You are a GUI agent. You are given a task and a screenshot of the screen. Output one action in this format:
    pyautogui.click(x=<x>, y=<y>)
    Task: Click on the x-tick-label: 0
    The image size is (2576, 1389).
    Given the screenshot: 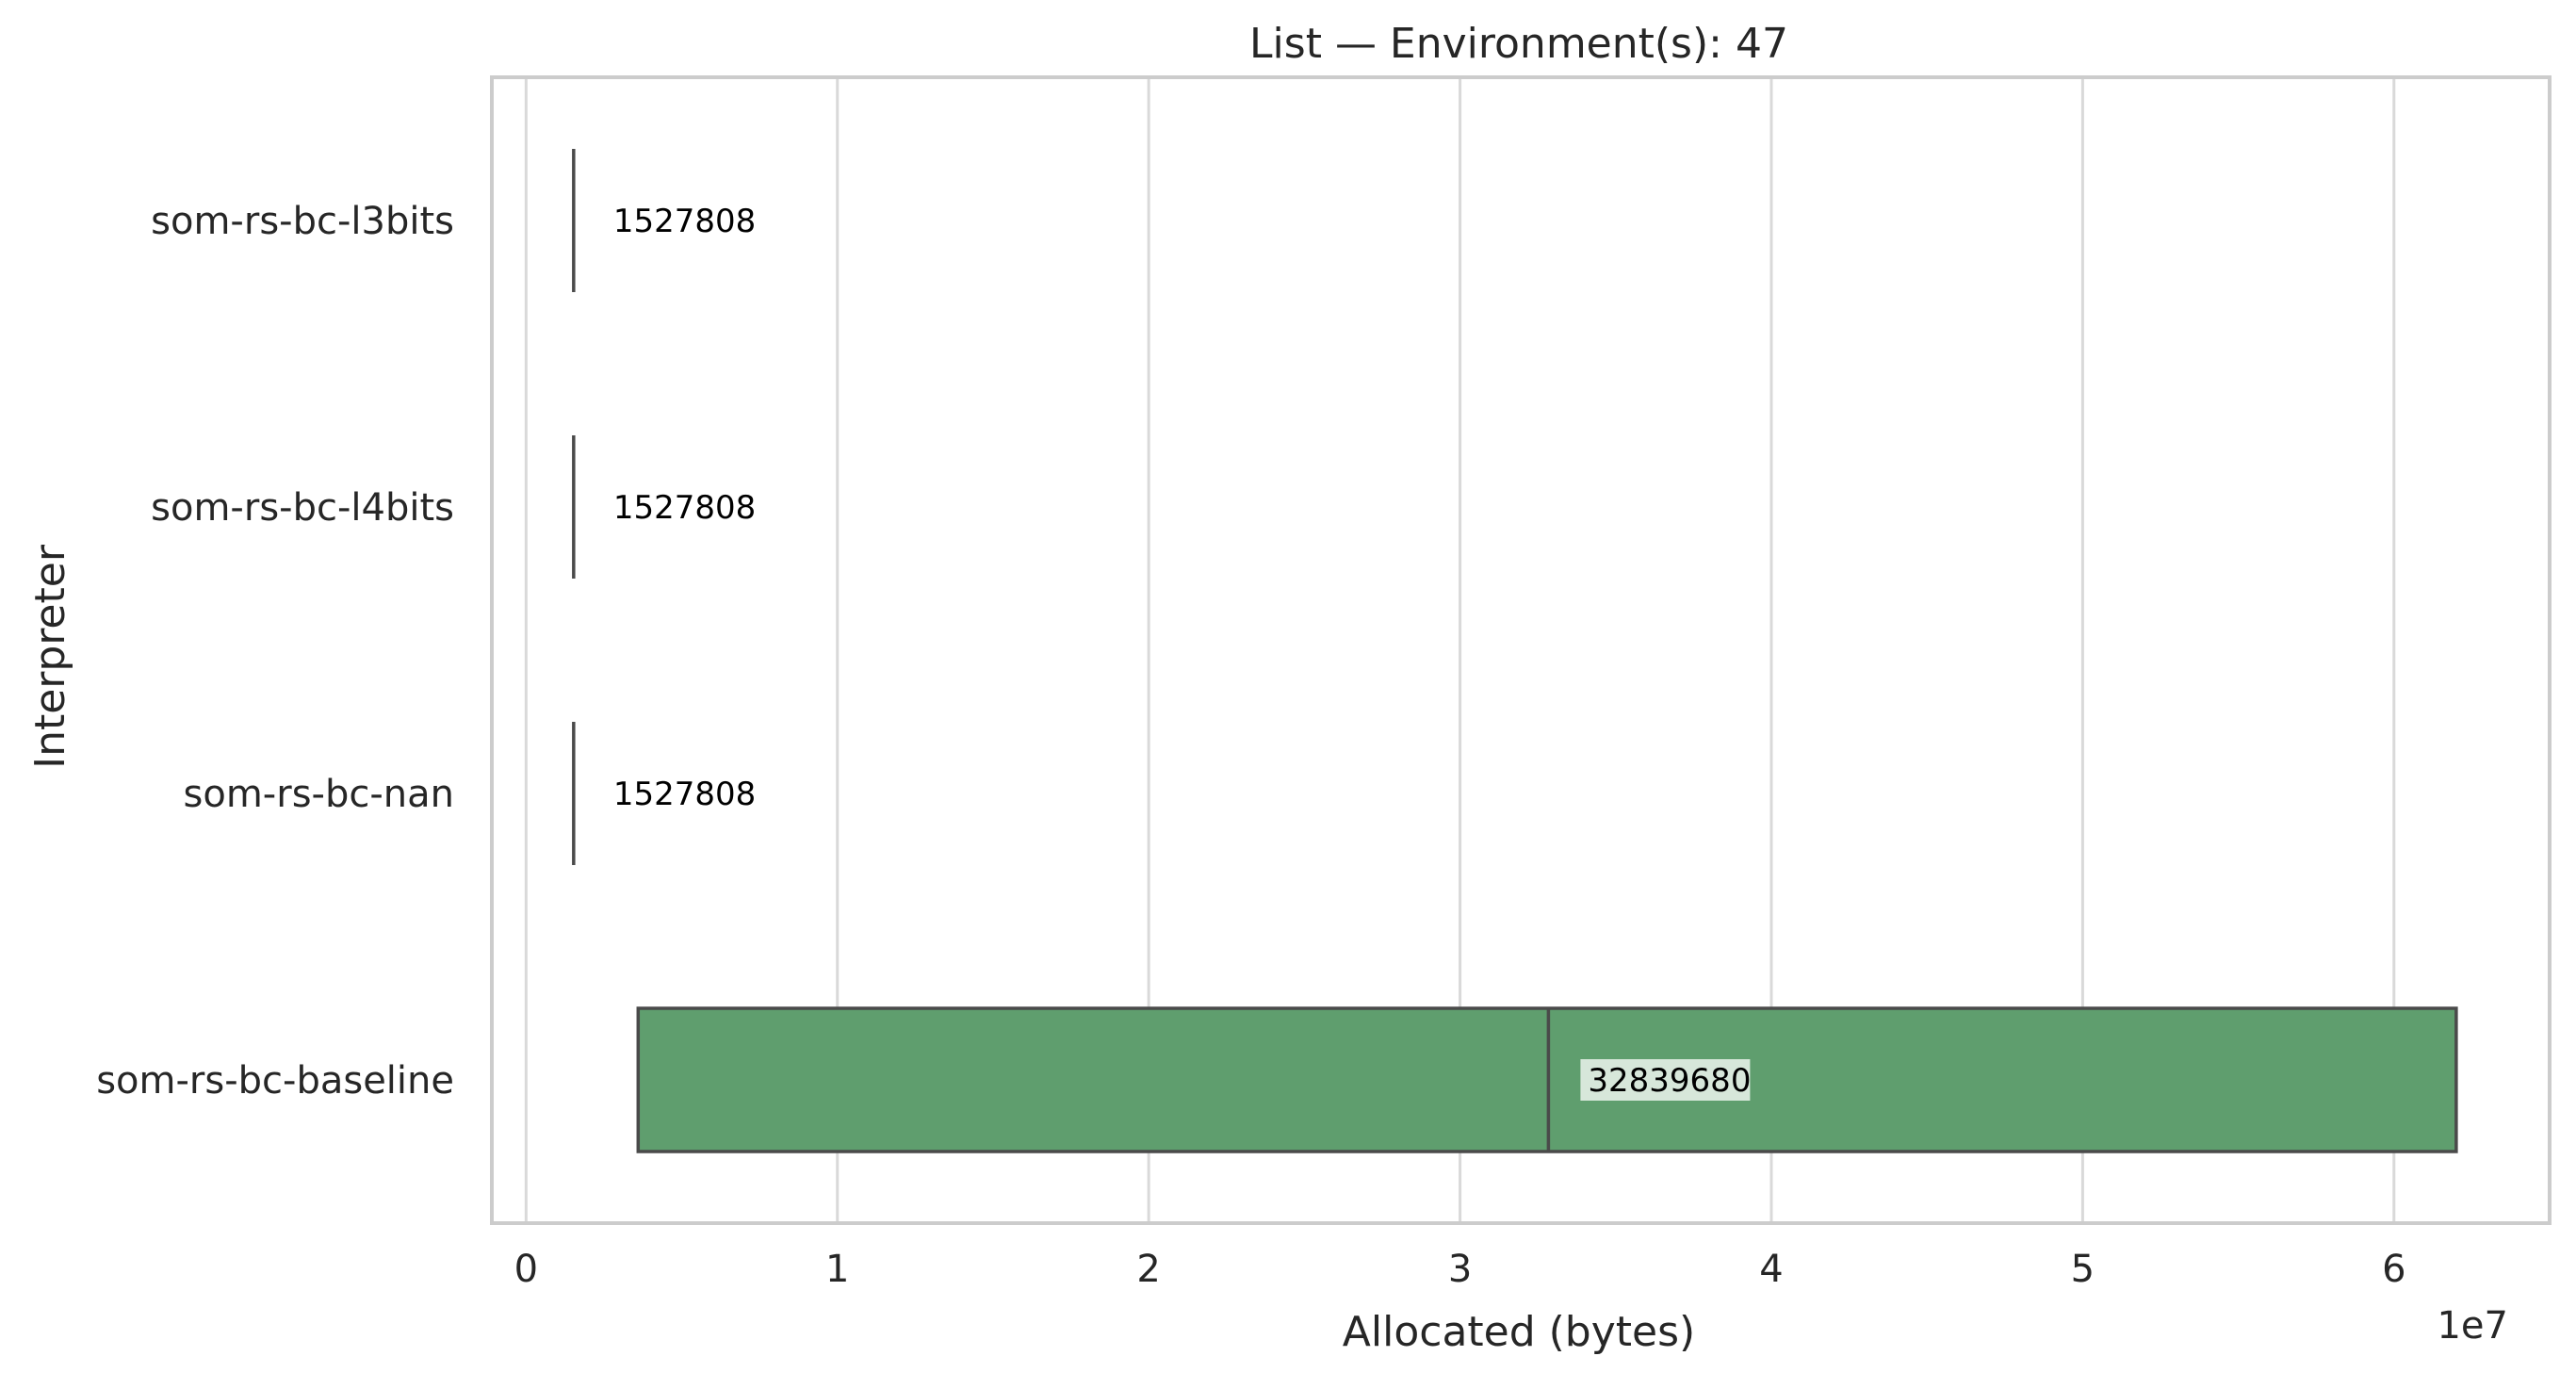 What is the action you would take?
    pyautogui.click(x=526, y=1269)
    